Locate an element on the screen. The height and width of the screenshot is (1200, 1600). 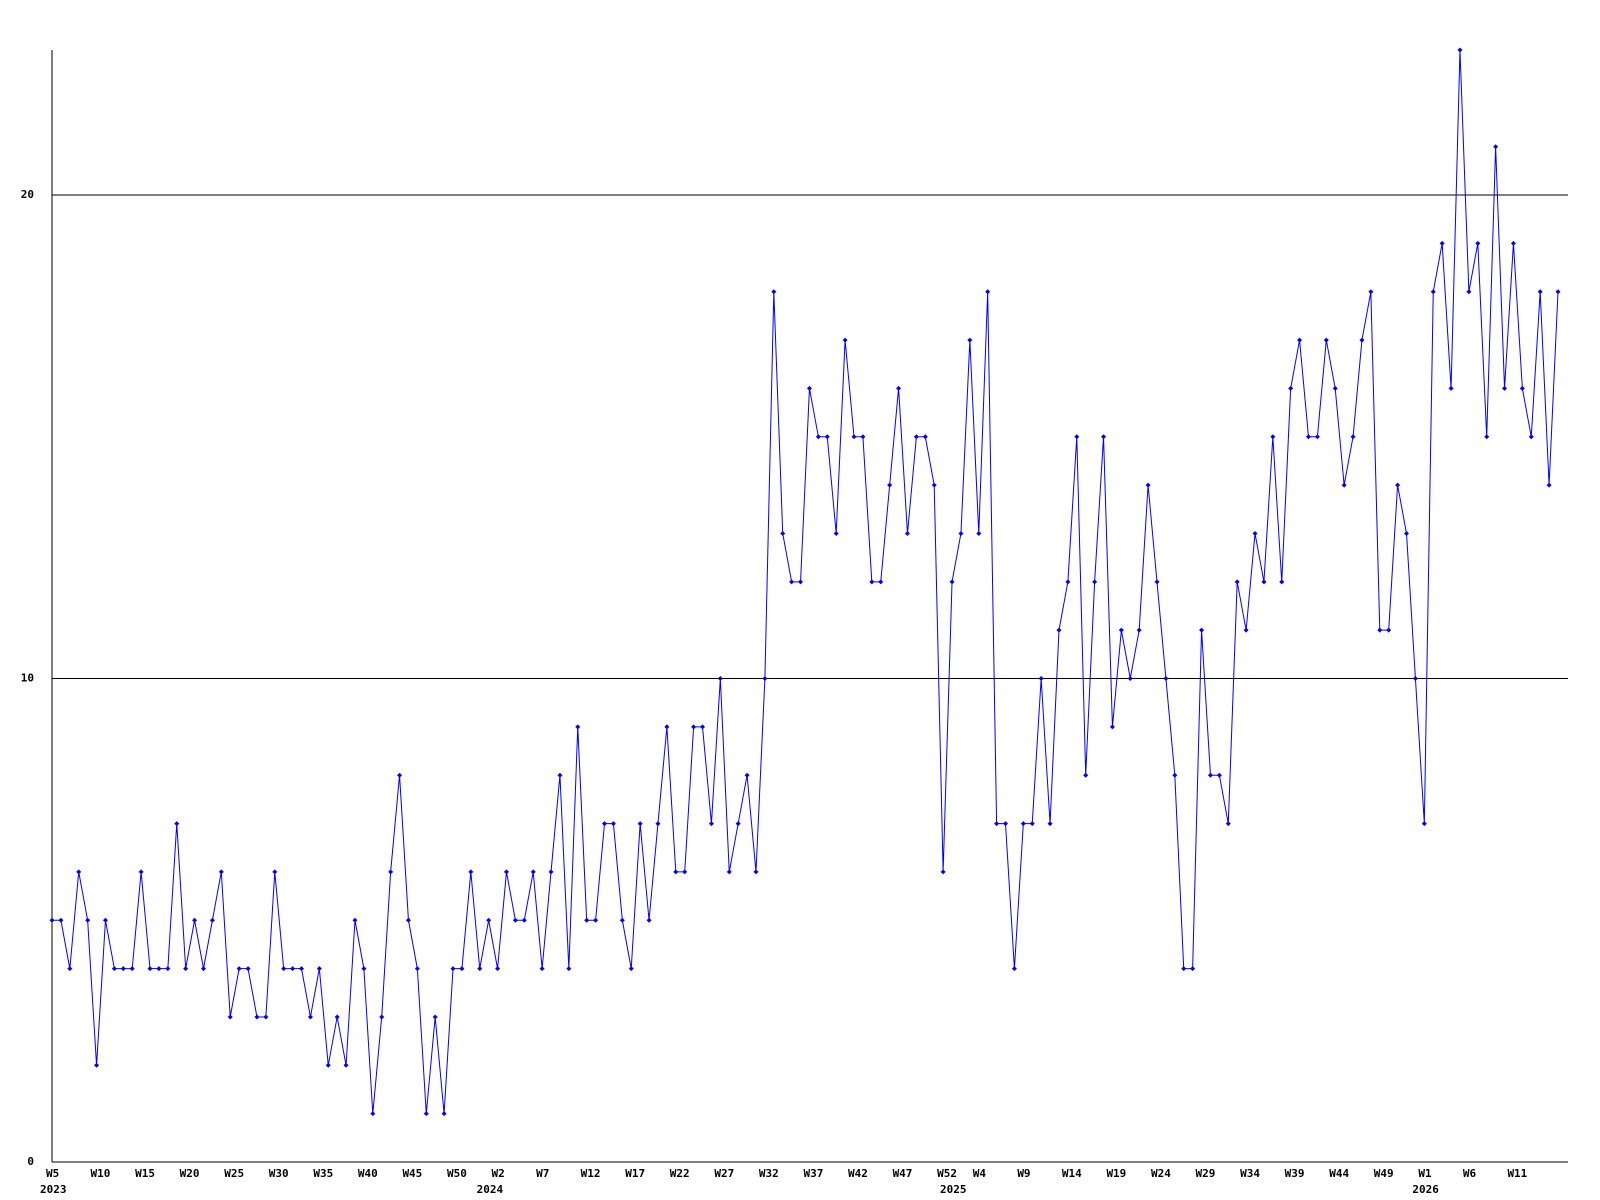
x-tick-label: W20 is located at coordinates (190, 1173).